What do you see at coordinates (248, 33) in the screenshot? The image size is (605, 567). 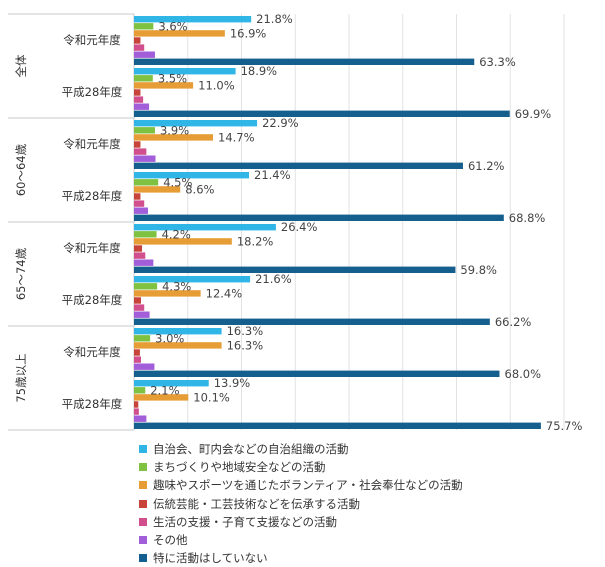 I see `data-label: 16.9%` at bounding box center [248, 33].